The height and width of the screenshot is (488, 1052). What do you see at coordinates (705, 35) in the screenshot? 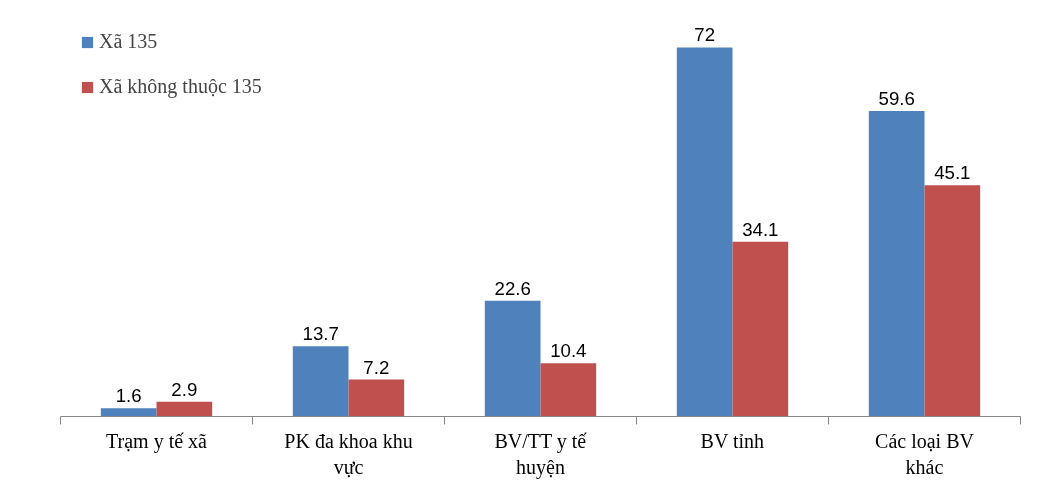
I see `data-label: 72` at bounding box center [705, 35].